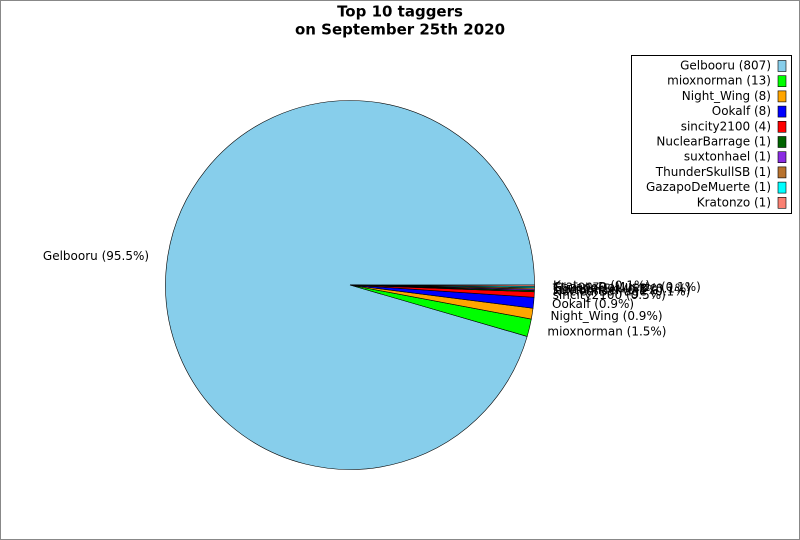  I want to click on slice-label: NuclearBarrage (0.1%), so click(621, 291).